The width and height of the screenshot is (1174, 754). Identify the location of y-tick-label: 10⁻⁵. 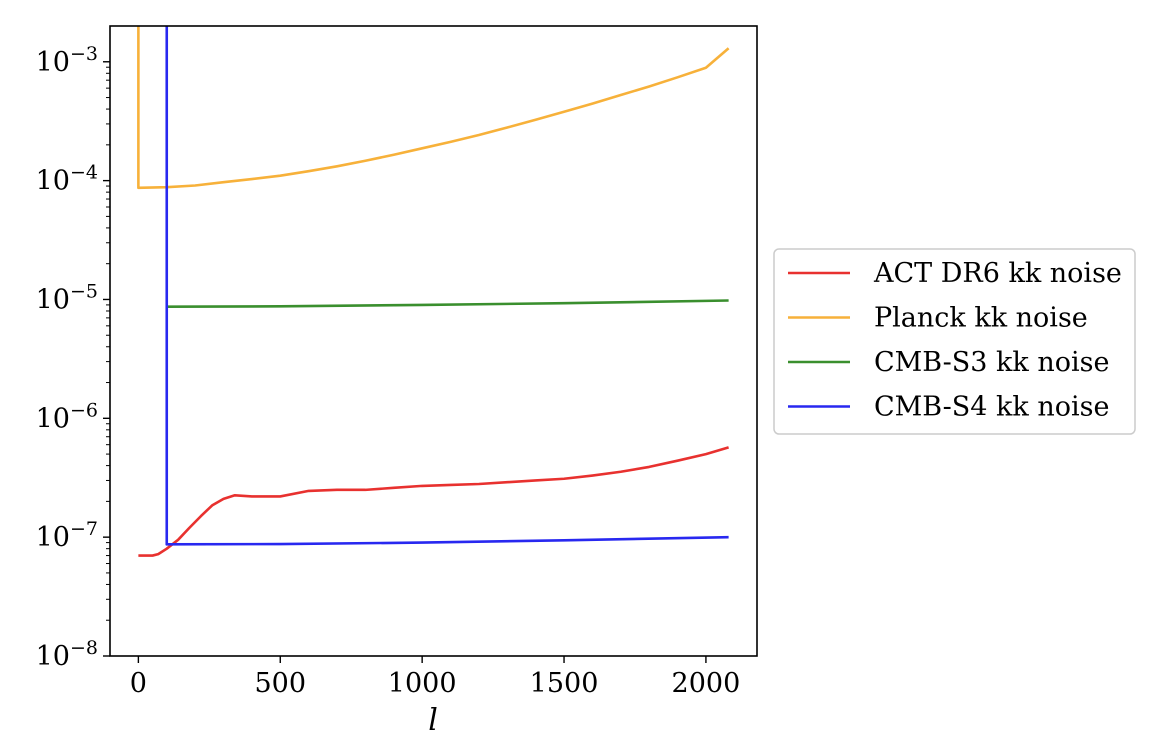
(67, 297).